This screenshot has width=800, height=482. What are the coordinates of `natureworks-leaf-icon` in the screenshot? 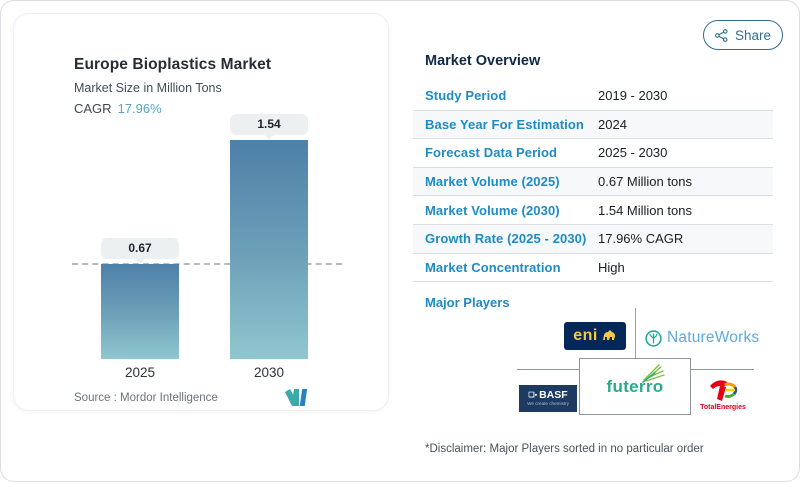 It's located at (653, 338).